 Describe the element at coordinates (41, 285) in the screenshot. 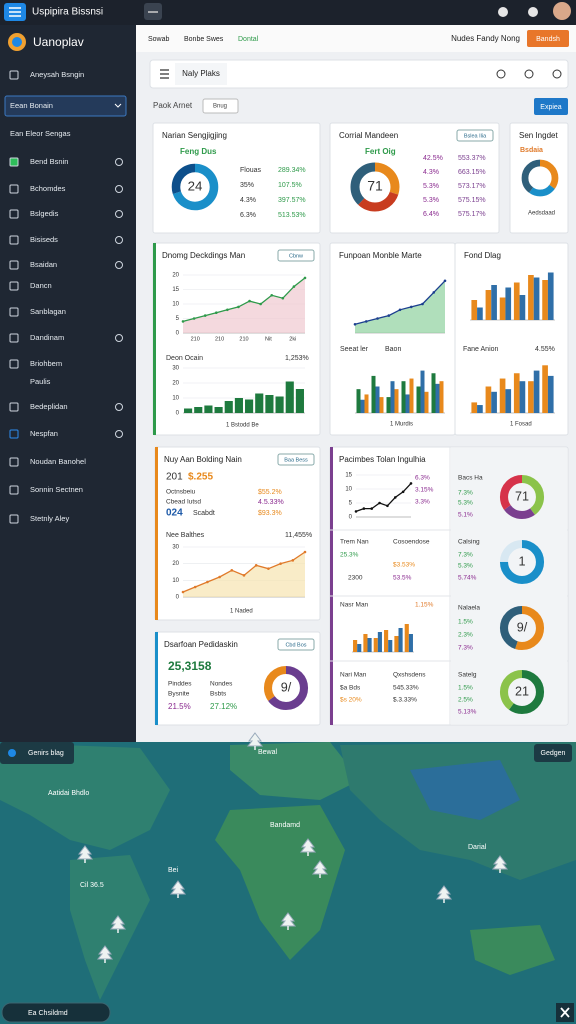

I see `sidebar-item: Dancn` at that location.